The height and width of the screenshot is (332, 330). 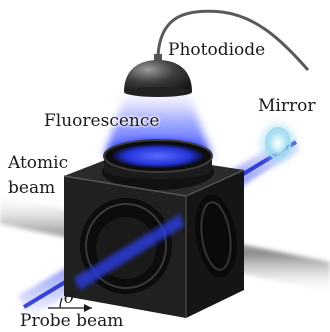 I want to click on mirror, so click(x=278, y=143).